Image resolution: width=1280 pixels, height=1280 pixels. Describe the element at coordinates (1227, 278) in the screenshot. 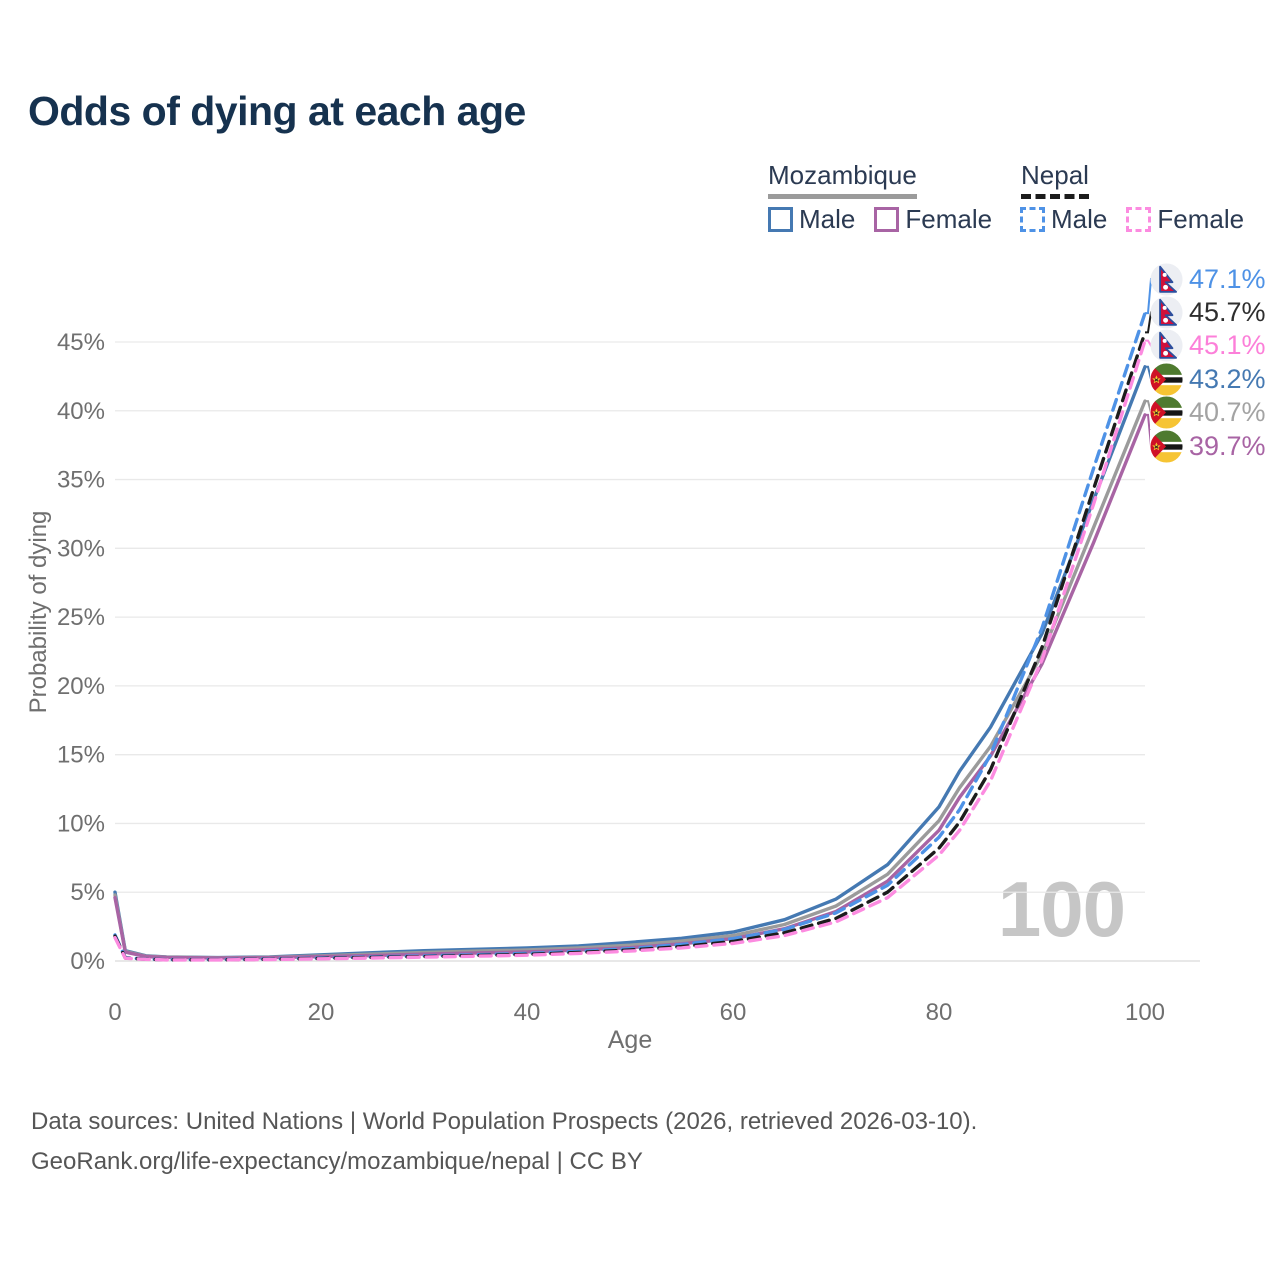

I see `end-label-value: 47.1%` at that location.